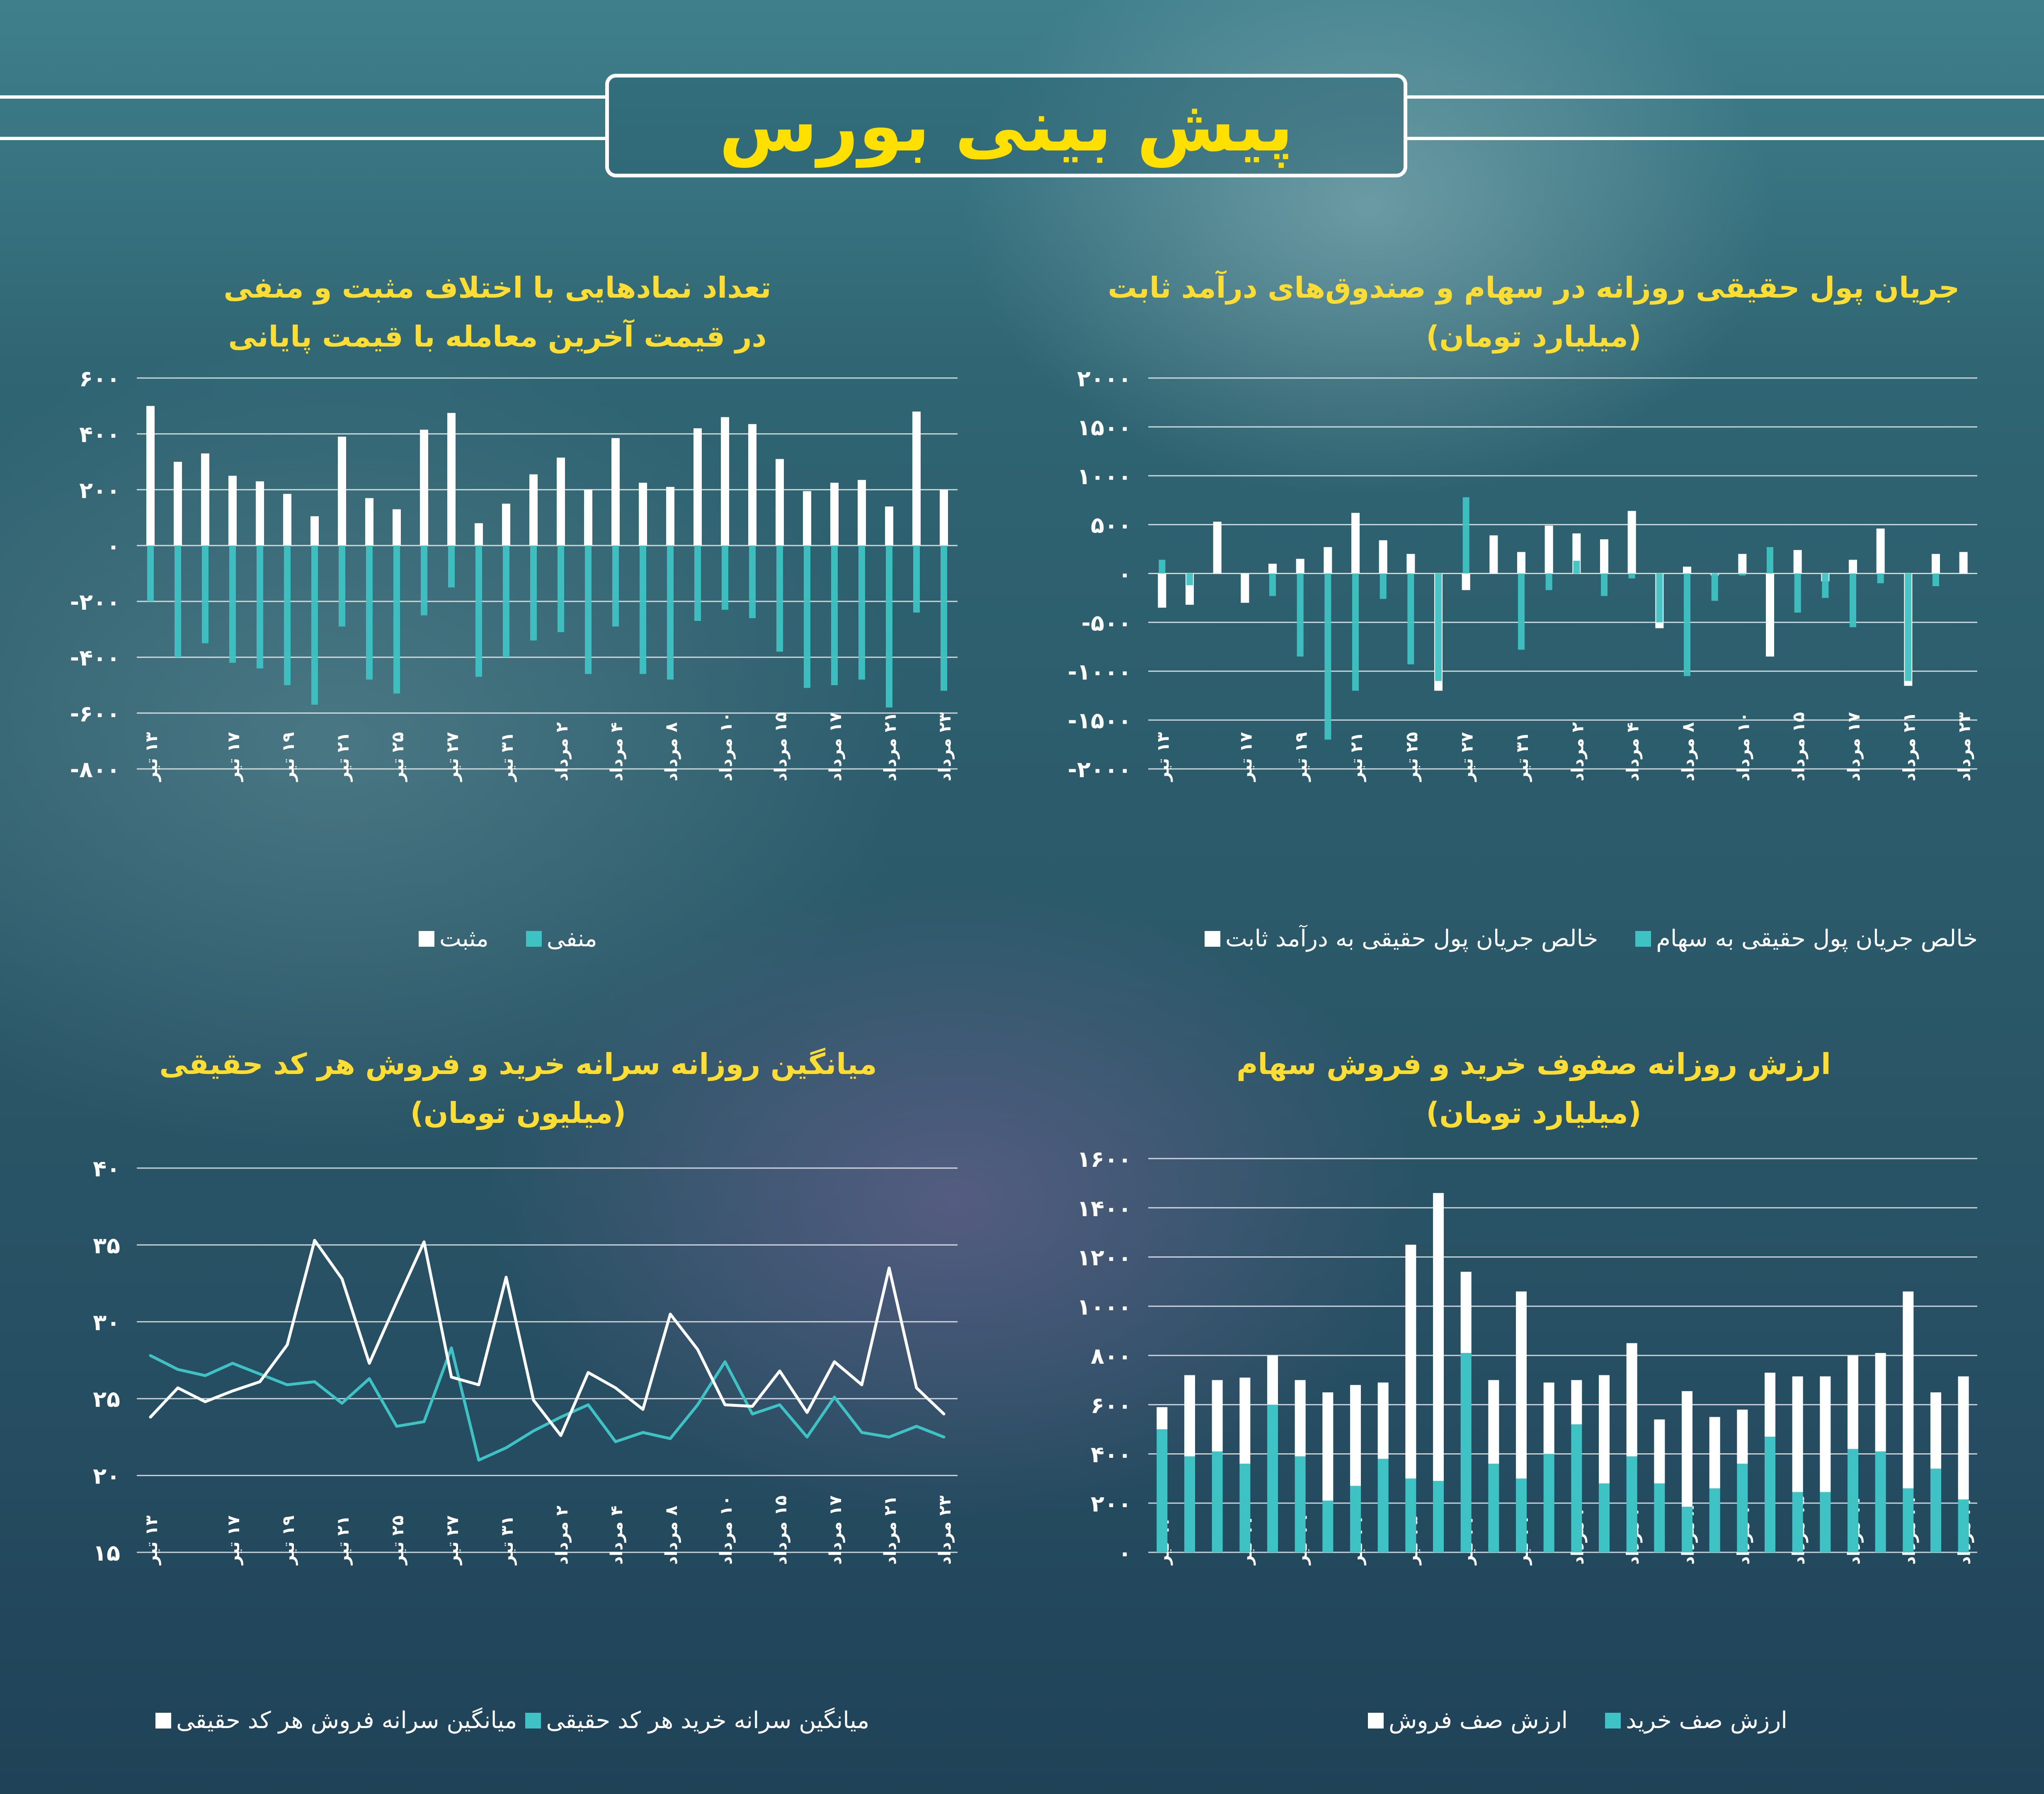 This screenshot has height=1794, width=2044. I want to click on money_flow-xtick-label: ۲ مرداد, so click(1577, 751).